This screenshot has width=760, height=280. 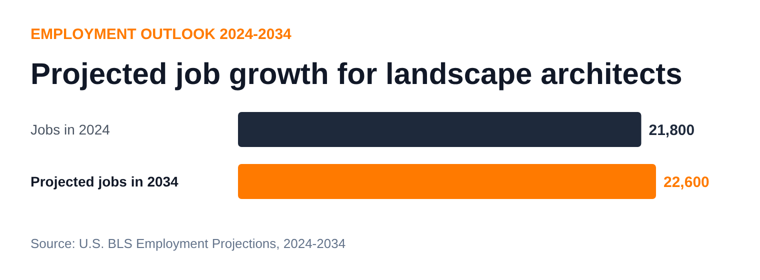 I want to click on y-tick-label: Projected jobs in 2034, so click(x=104, y=182).